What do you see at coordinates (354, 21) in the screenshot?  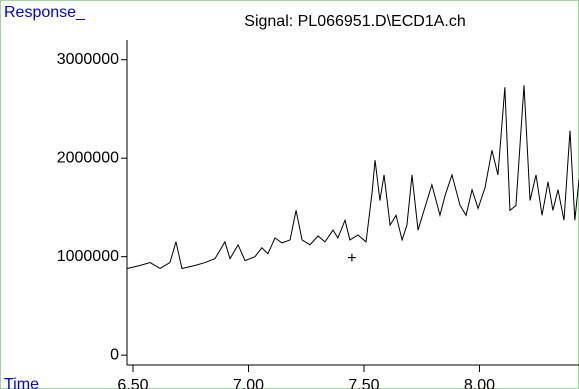 I see `chart-title: Signal: PL066951.D\ECD1A.ch` at bounding box center [354, 21].